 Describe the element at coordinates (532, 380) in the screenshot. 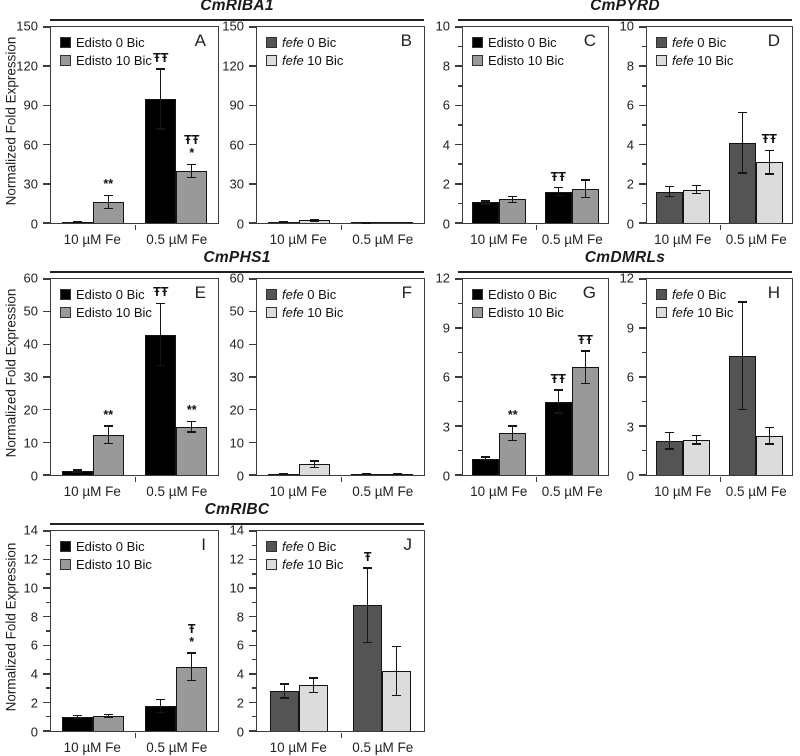

I see `plot-area: ŦŦ ** ŦŦ Edisto 0 Bic Edisto 10 Bic G` at that location.